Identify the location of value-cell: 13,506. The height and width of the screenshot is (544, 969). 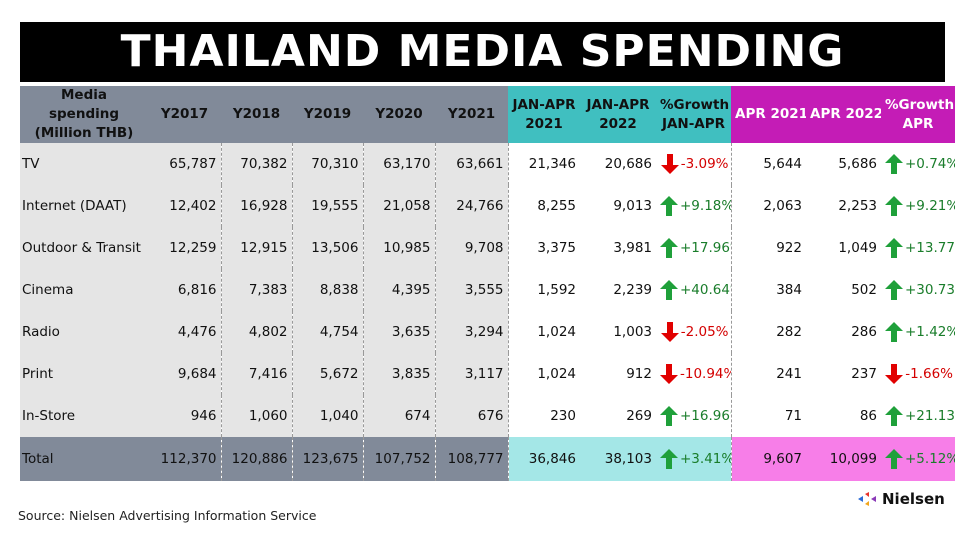
(328, 248).